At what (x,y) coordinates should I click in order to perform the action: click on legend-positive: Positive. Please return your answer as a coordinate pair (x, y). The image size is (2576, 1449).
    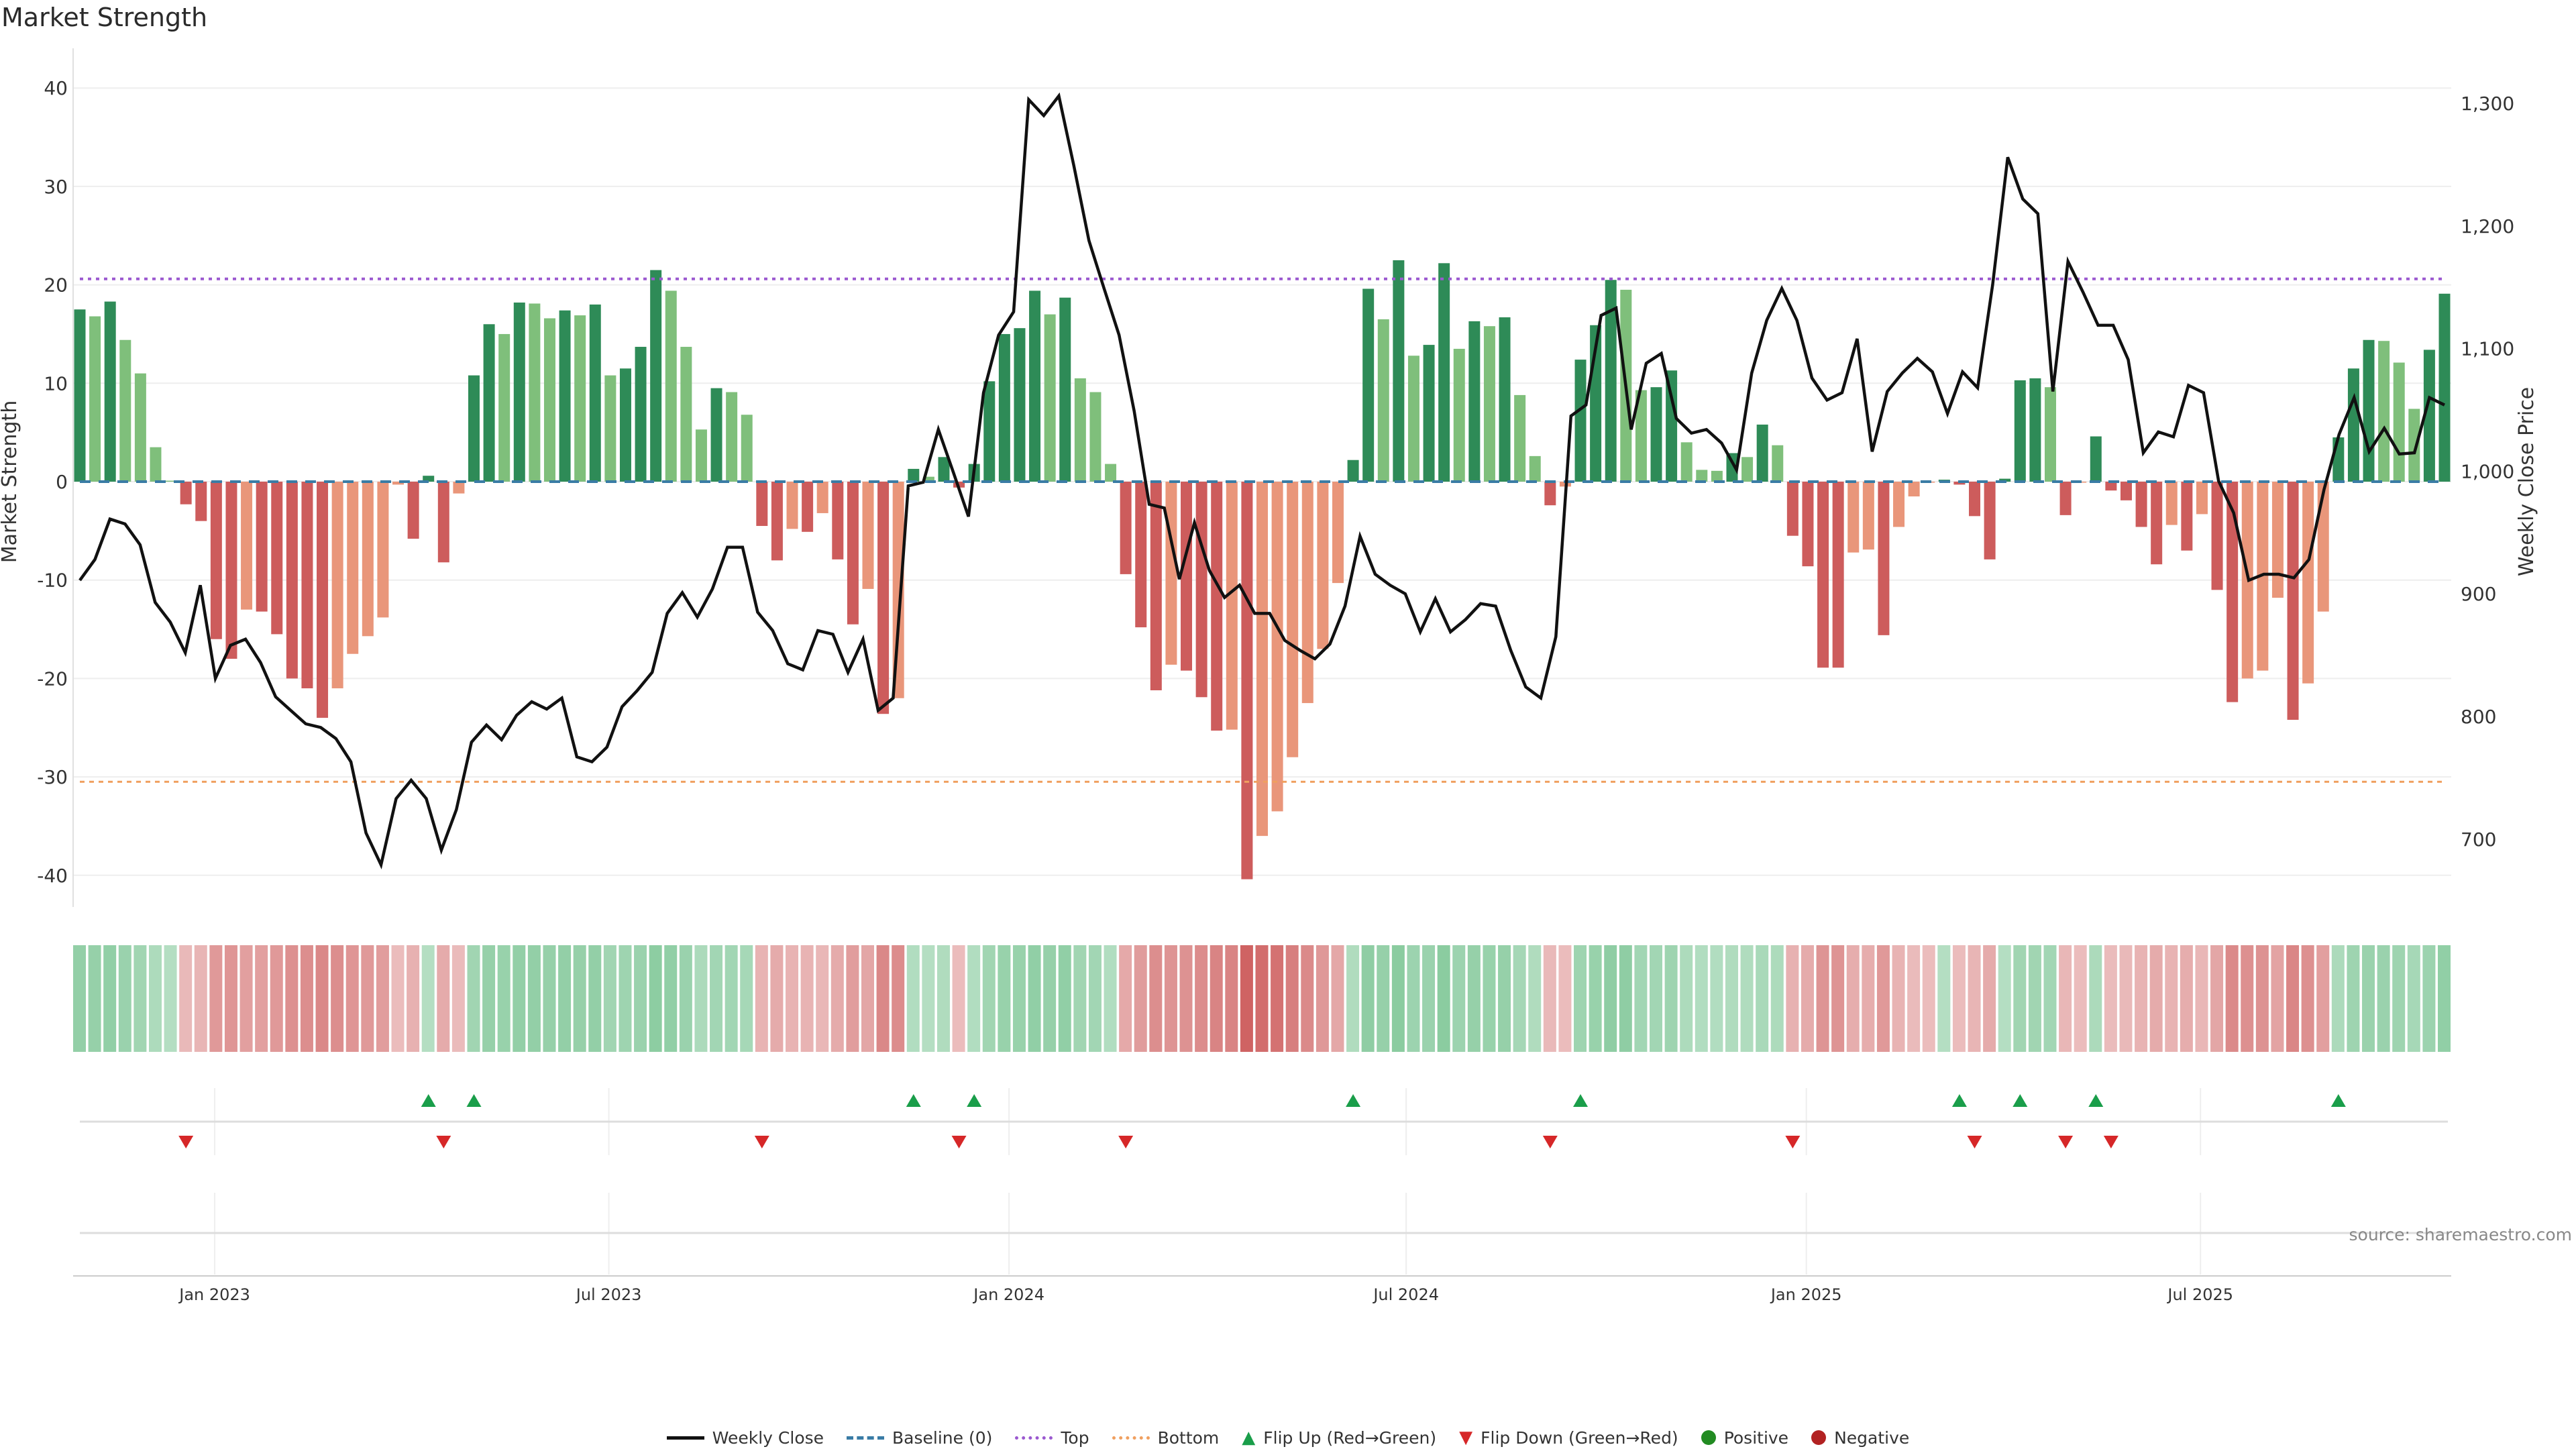
    Looking at the image, I should click on (1744, 1438).